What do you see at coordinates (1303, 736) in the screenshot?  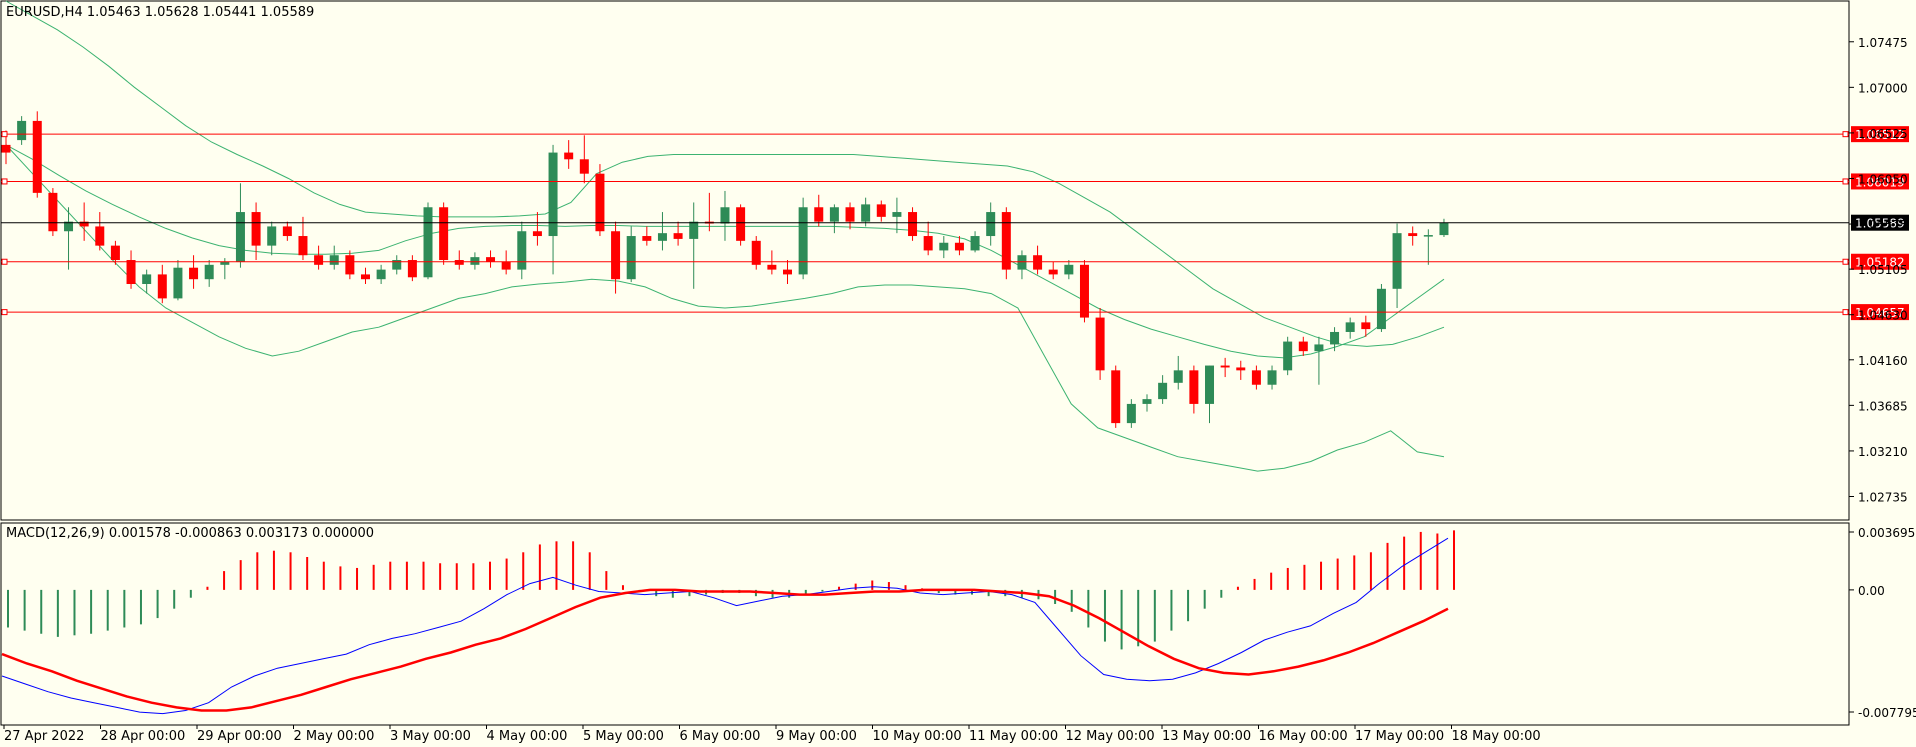 I see `time-tick-label: 16 May 00:00` at bounding box center [1303, 736].